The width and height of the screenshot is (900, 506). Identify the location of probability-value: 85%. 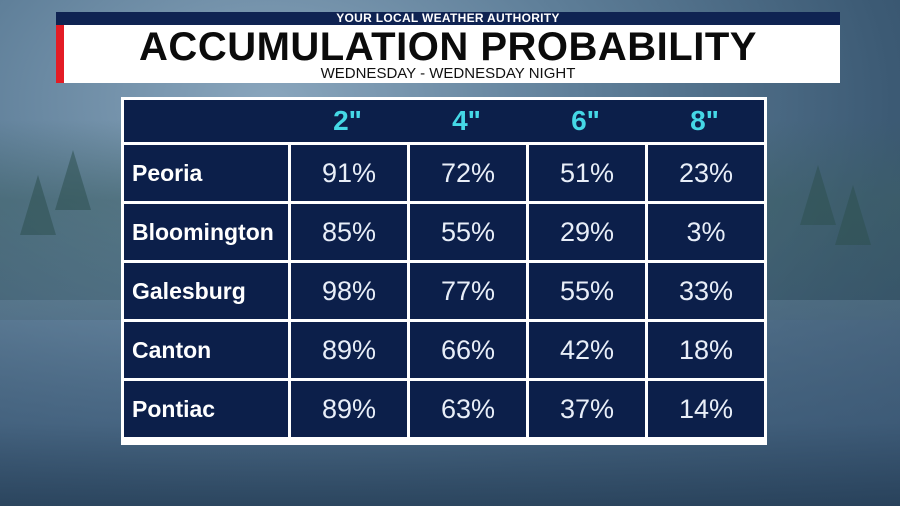
(349, 232).